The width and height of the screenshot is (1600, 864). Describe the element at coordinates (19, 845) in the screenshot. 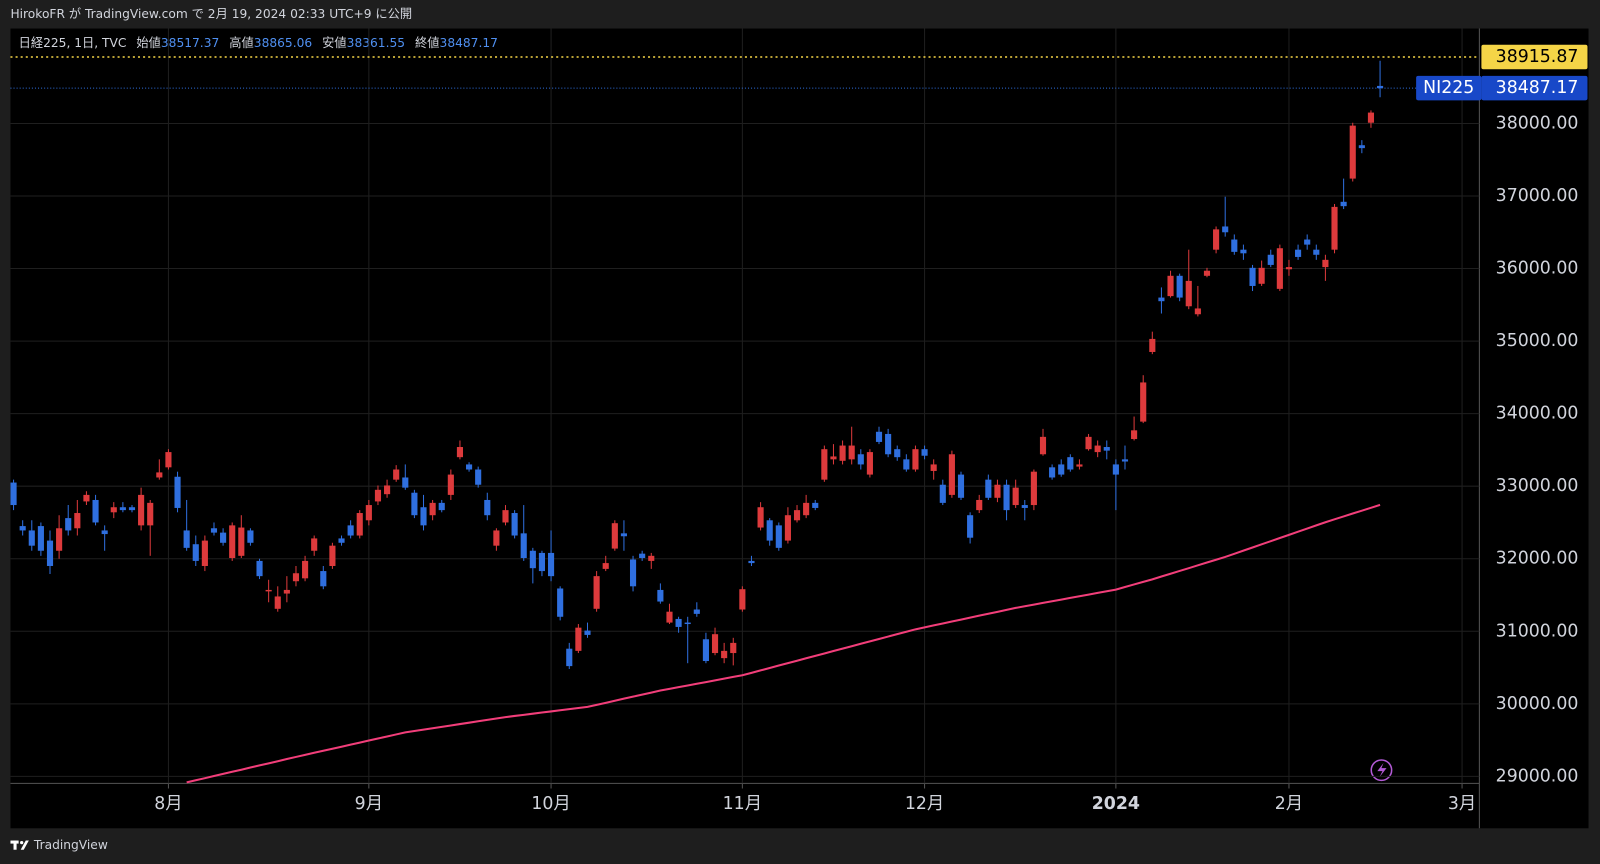

I see `brand-logo` at that location.